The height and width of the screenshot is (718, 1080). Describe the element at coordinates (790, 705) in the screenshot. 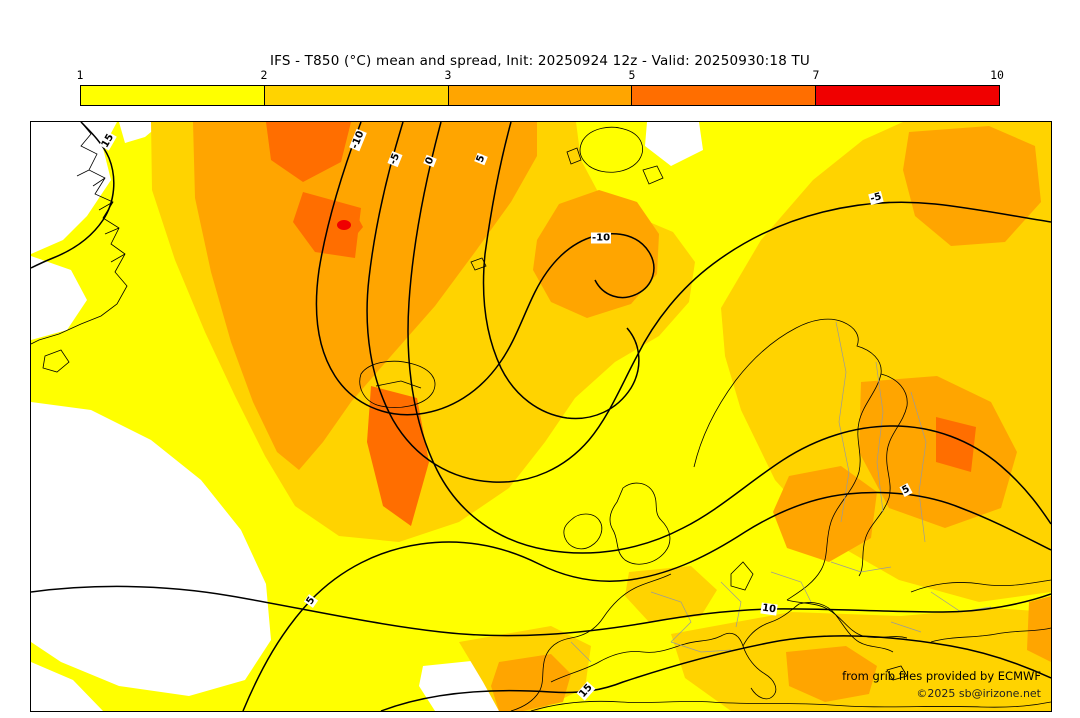

I see `coastline-africa` at that location.